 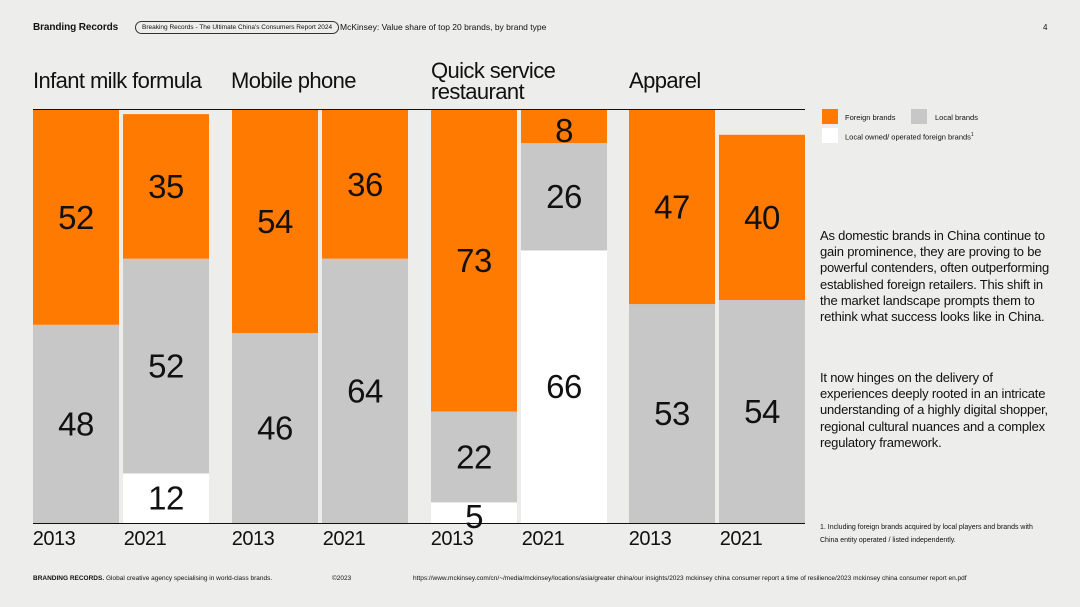 I want to click on category-title-mobile-phone: Mobile phone, so click(x=294, y=80).